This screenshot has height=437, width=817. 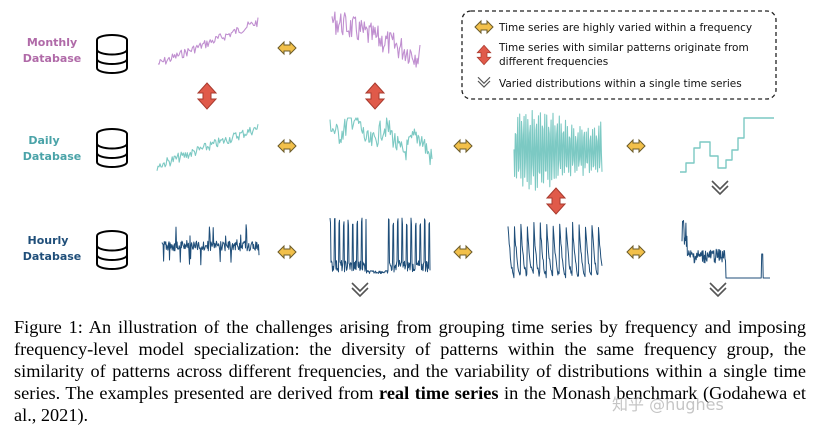 I want to click on legend-box, so click(x=619, y=55).